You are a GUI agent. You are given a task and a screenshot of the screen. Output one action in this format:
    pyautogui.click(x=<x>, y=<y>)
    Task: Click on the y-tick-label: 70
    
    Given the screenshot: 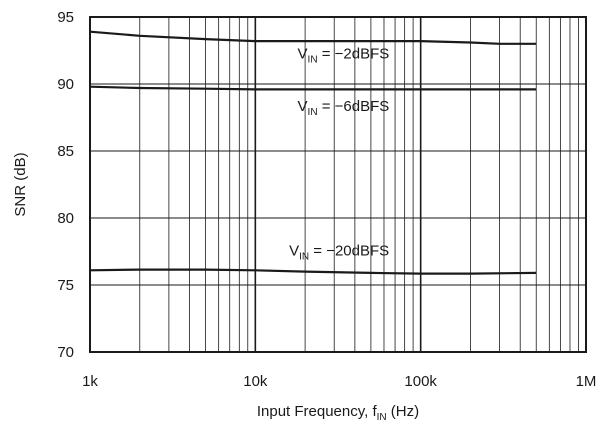 What is the action you would take?
    pyautogui.click(x=65, y=352)
    